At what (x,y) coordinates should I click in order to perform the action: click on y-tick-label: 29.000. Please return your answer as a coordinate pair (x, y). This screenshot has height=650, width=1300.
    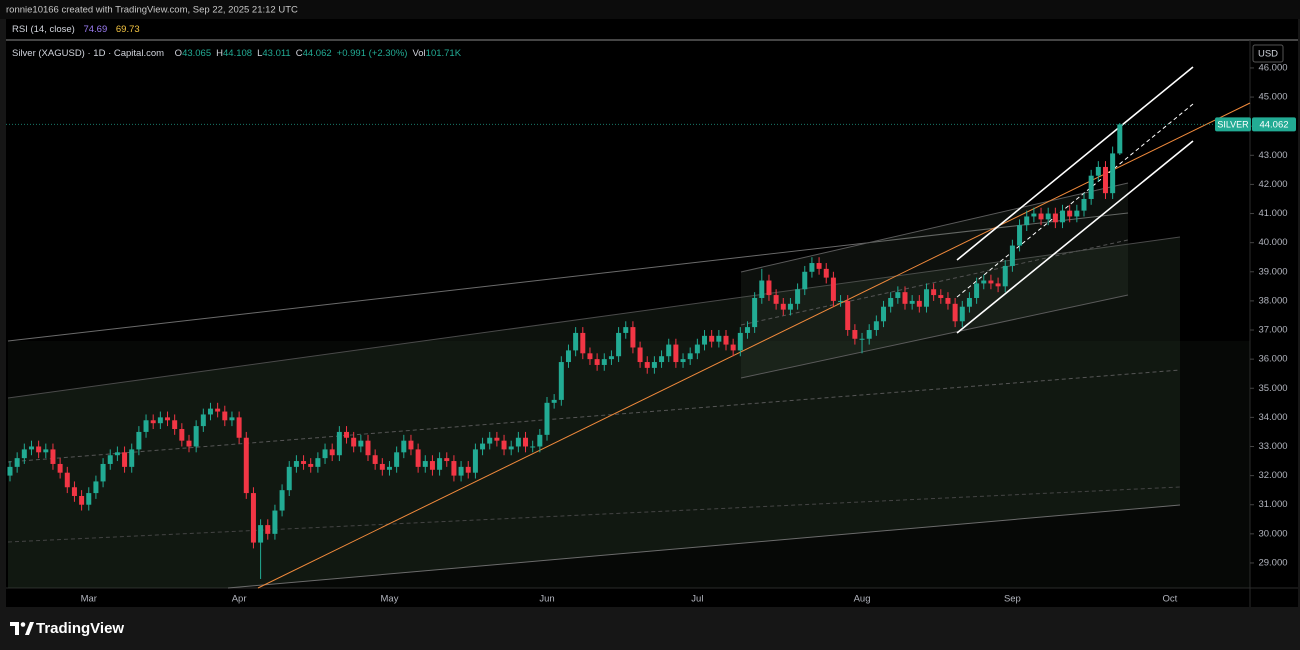
    Looking at the image, I should click on (1272, 562).